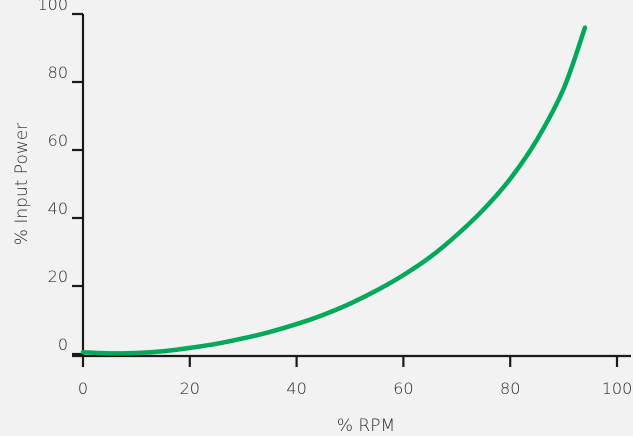  I want to click on y-axis-title: % Input Power, so click(22, 184).